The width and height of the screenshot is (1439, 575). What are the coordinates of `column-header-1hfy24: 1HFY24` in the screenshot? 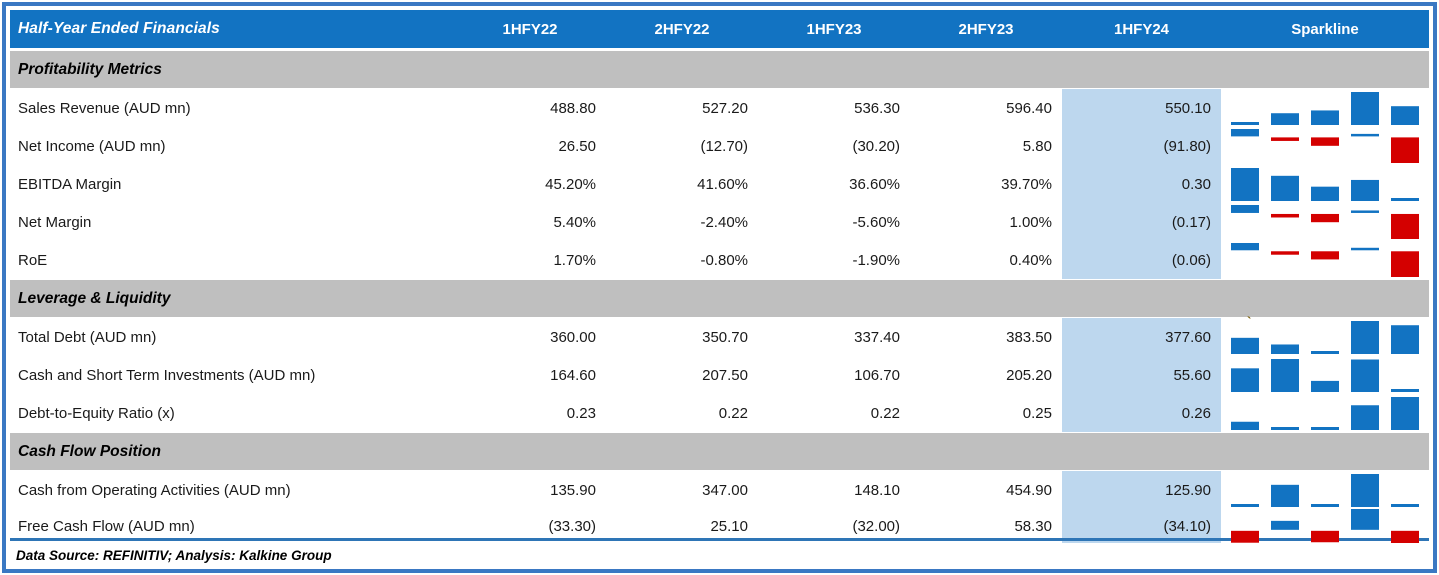 It's located at (1141, 29).